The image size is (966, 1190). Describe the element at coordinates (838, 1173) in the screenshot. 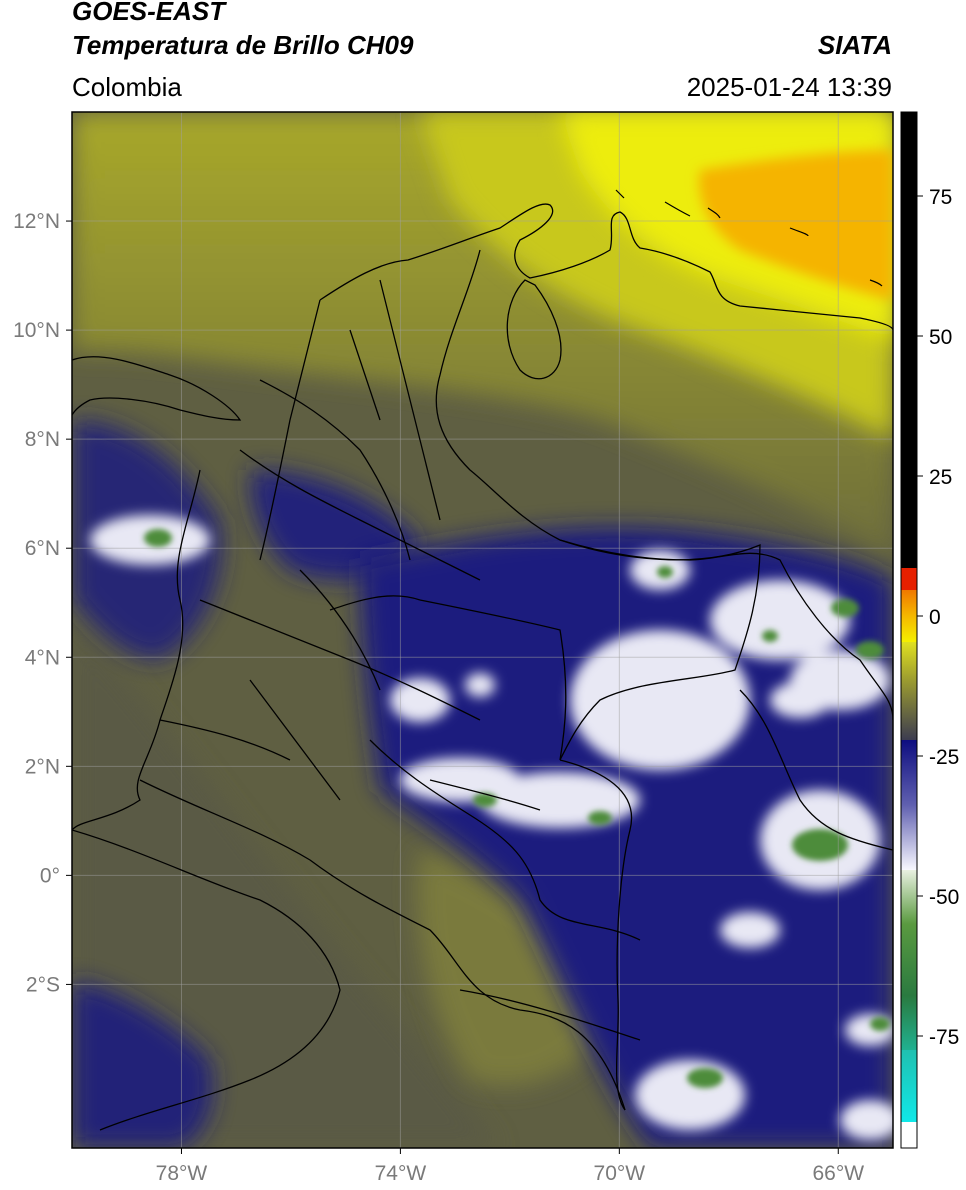

I see `lon-tick-label: 66°W` at that location.